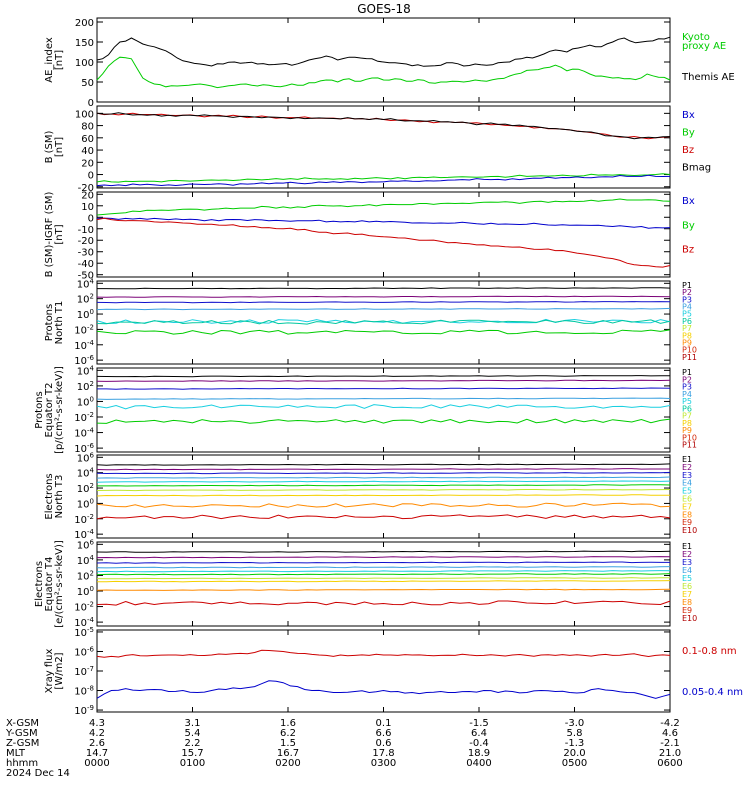  Describe the element at coordinates (687, 562) in the screenshot. I see `legend-entry: E3` at that location.